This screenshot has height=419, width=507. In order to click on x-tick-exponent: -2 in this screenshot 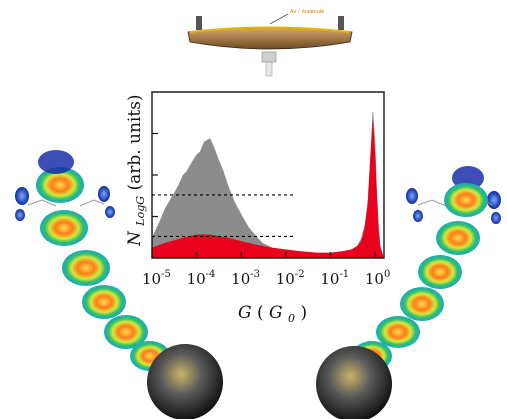, I will do `click(300, 274)`.